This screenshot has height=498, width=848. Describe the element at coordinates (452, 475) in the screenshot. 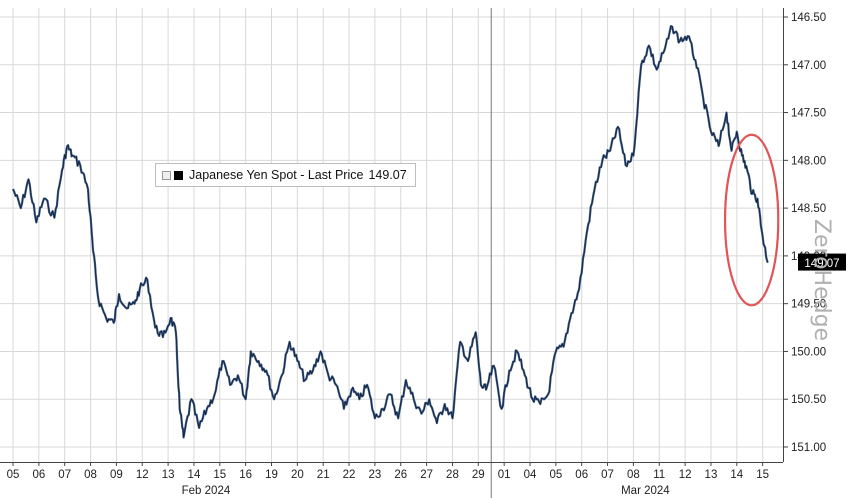

I see `x-tick-label: 28` at that location.